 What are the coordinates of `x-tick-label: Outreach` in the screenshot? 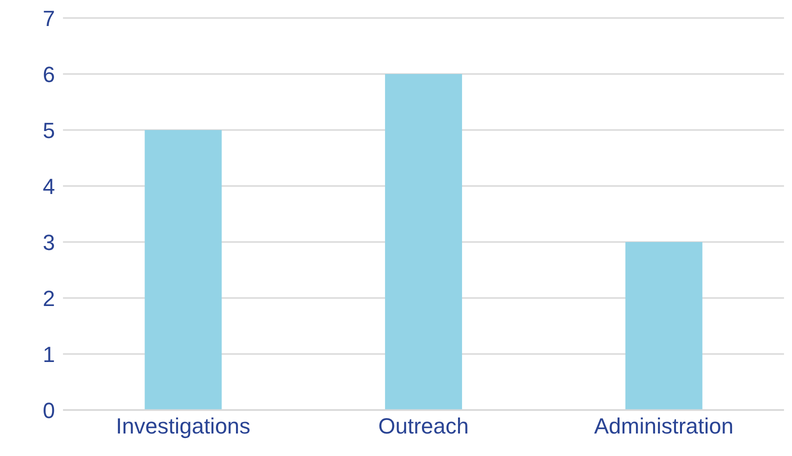 It's located at (423, 426).